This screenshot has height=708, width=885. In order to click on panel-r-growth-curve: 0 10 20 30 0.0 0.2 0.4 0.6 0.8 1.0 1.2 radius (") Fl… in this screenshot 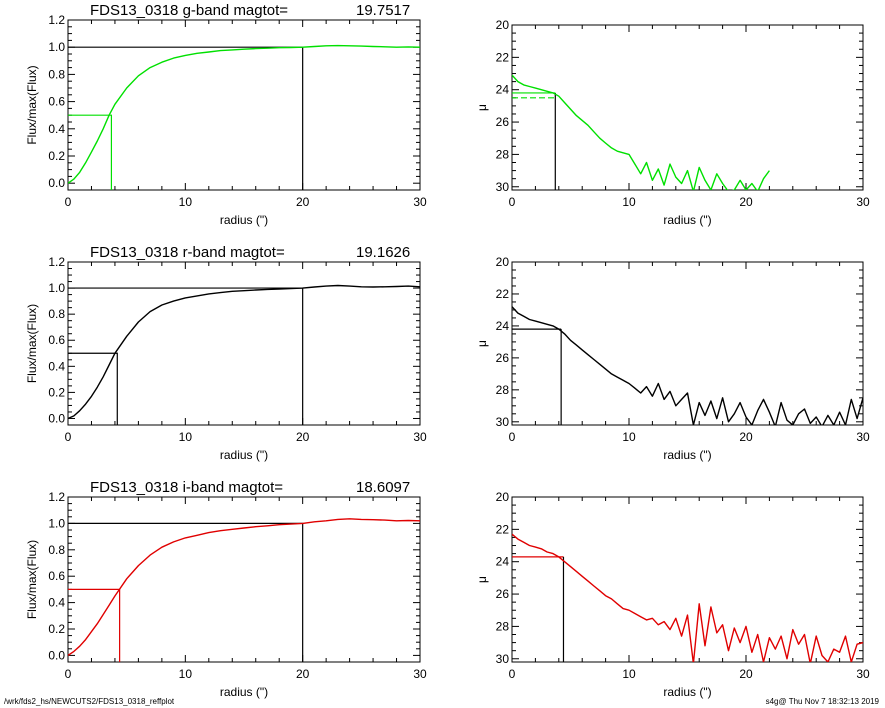, I will do `click(226, 353)`.